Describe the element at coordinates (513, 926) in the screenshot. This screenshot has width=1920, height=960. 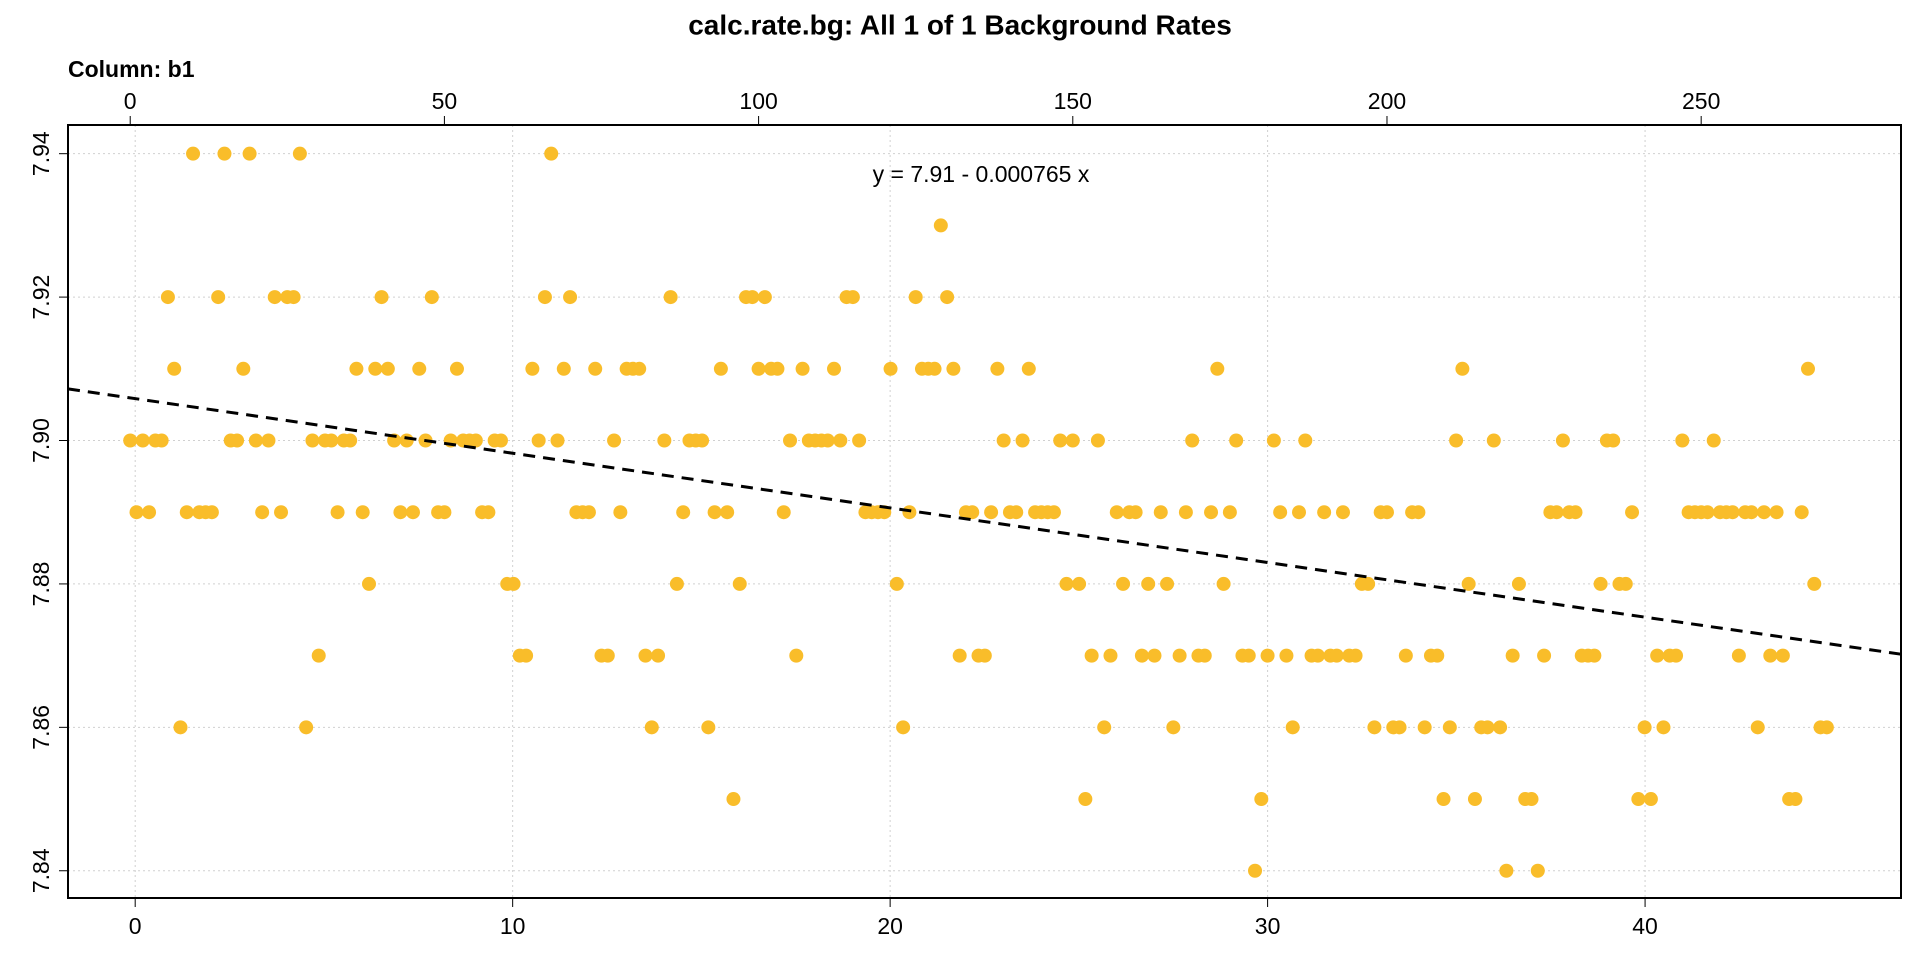
I see `x-tick-label: 10` at that location.